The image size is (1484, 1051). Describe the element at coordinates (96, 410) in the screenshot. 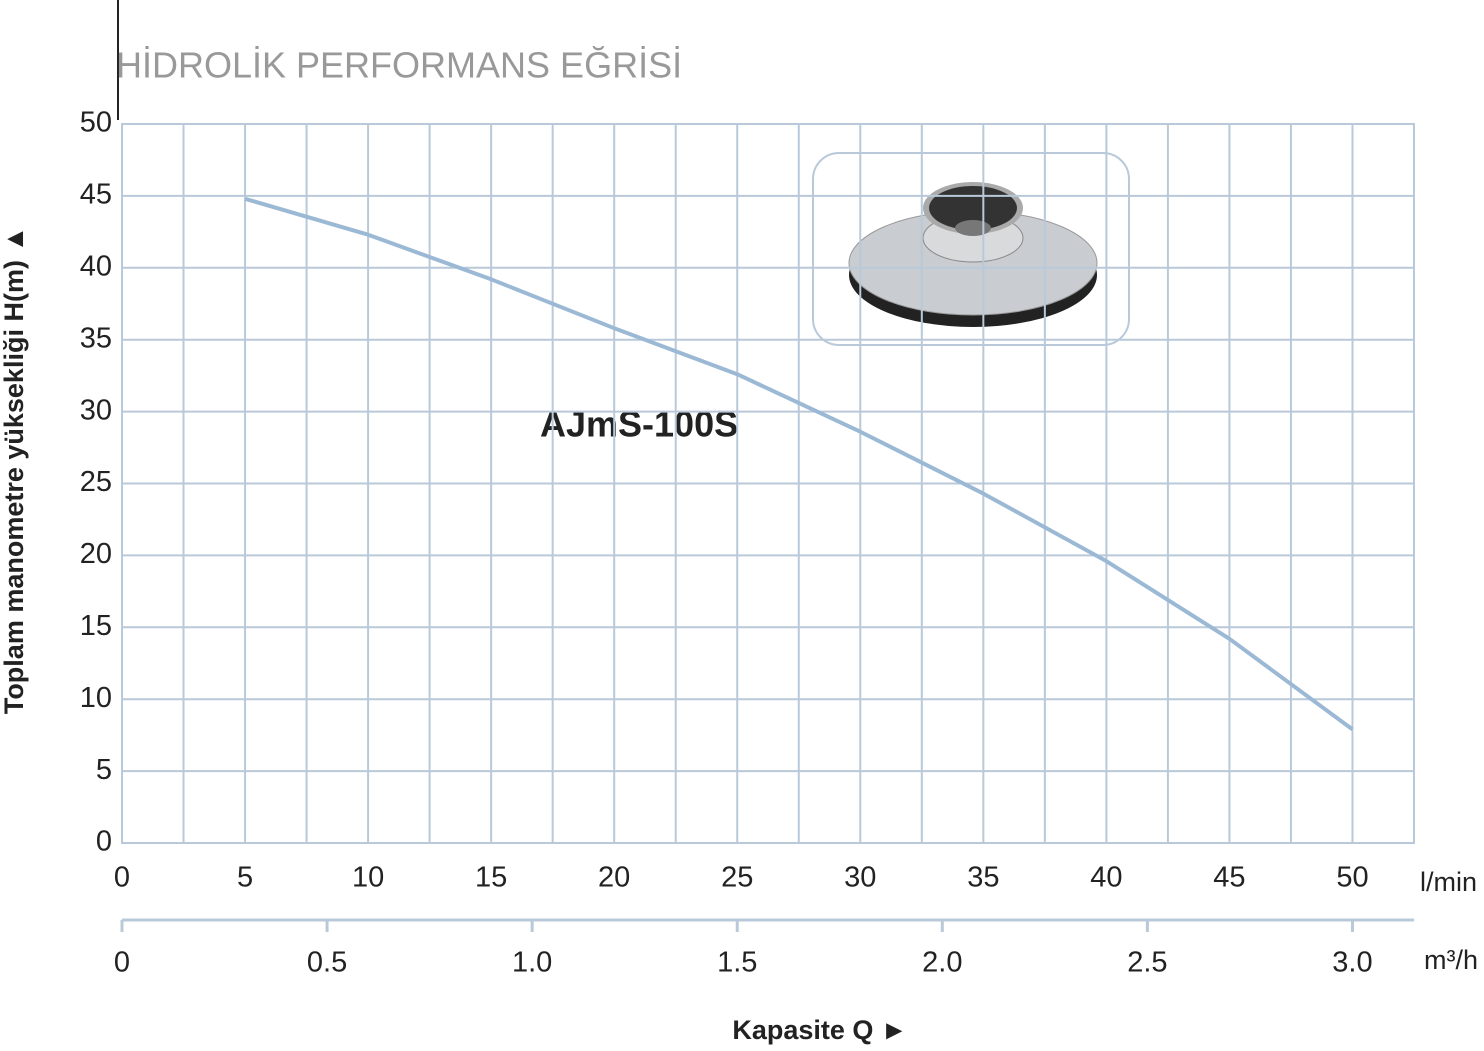

I see `y-tick-label: 30` at that location.